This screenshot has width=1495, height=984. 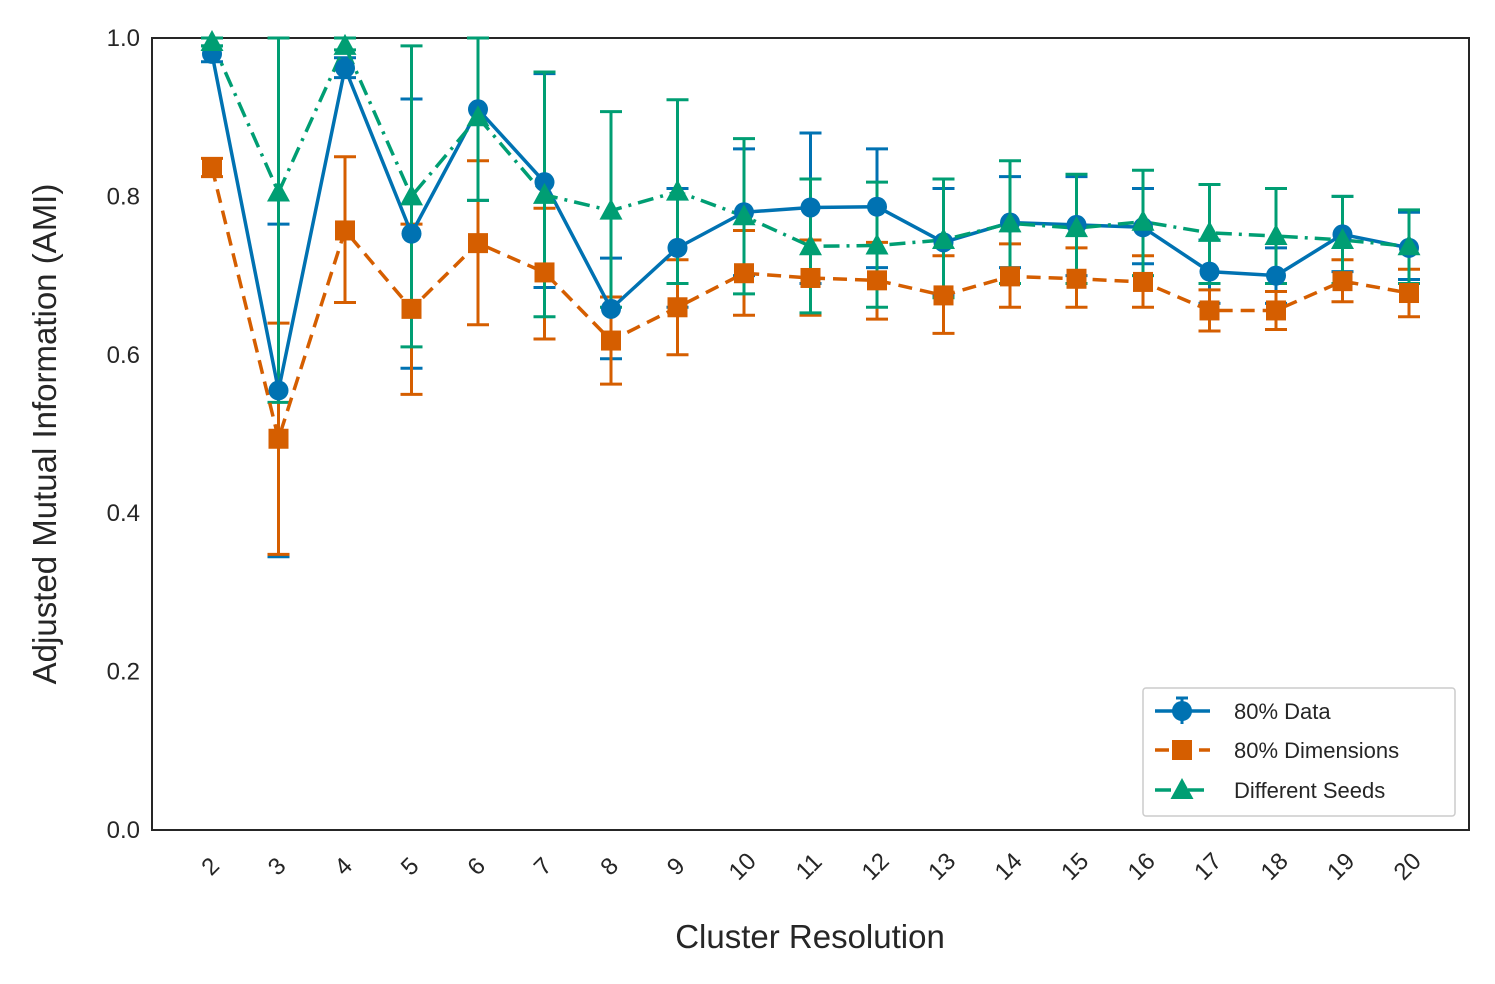 I want to click on legend-marker-80-dimensions, so click(x=1182, y=750).